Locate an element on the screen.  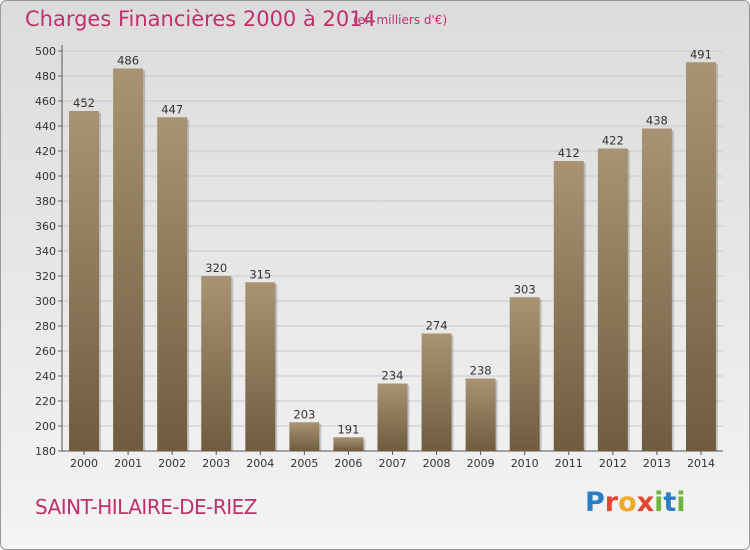
y-tick-label: 240 is located at coordinates (45, 376).